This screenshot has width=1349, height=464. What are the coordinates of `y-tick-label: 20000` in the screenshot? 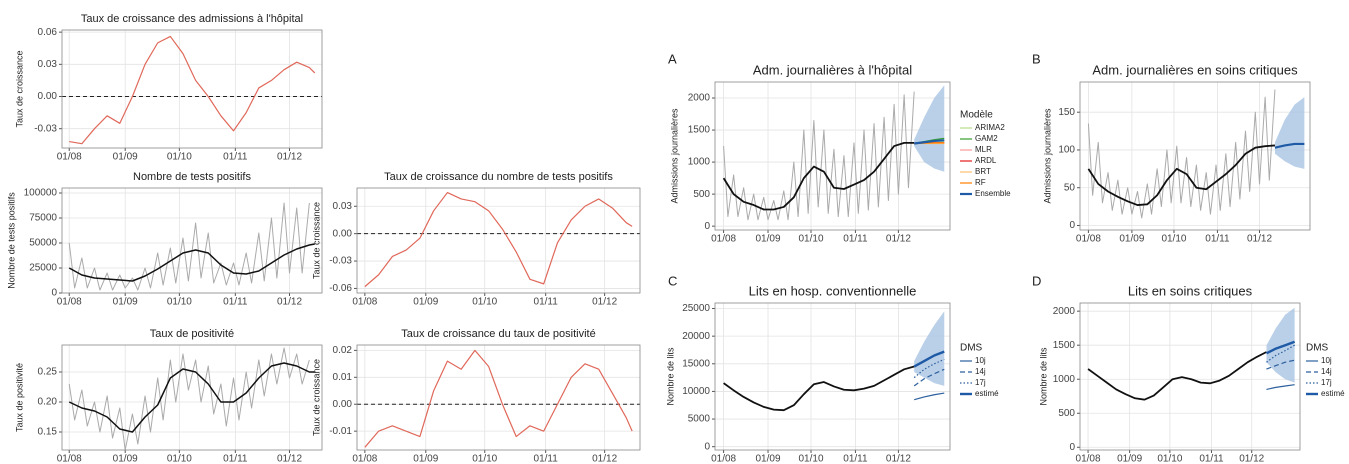 It's located at (696, 336).